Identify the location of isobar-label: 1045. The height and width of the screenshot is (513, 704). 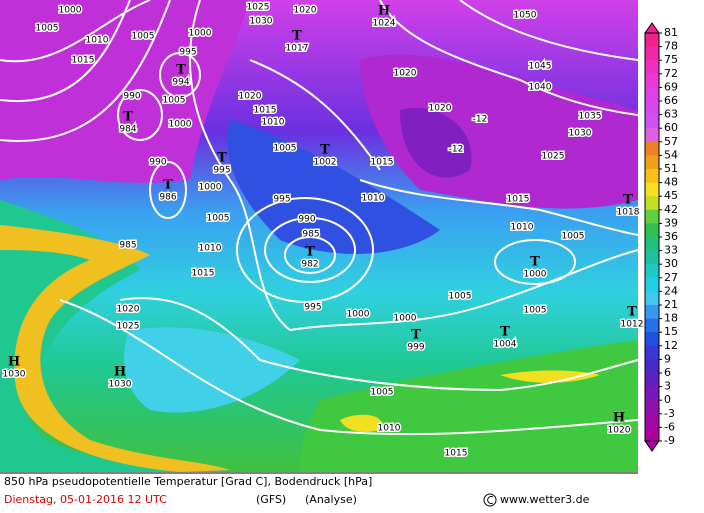
(540, 67).